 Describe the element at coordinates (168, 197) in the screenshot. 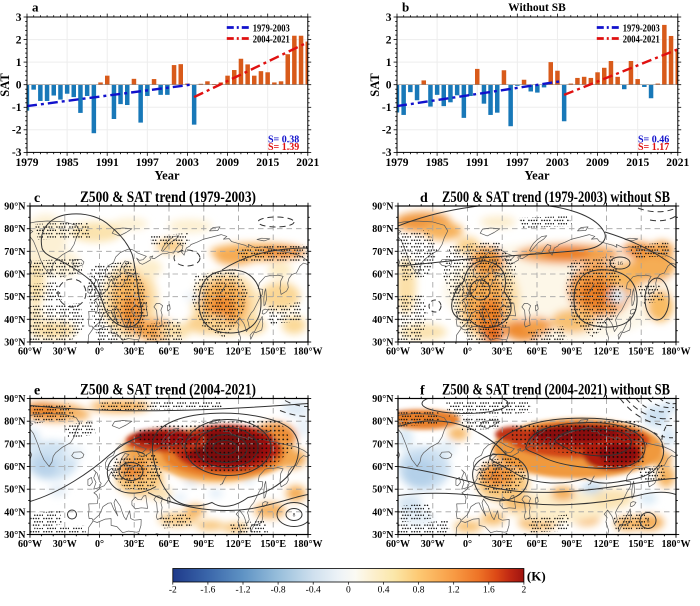

I see `svg-text: Z500 & SAT trend (1979-2003)` at that location.